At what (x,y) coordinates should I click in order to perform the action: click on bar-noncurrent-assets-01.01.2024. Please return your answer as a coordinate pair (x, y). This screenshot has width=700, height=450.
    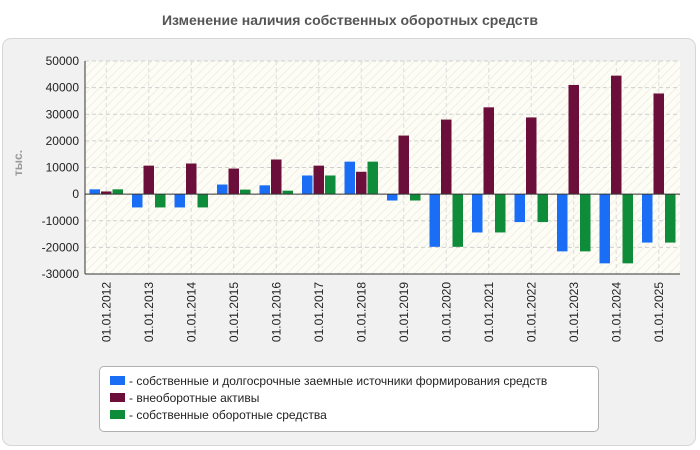
    Looking at the image, I should click on (616, 135).